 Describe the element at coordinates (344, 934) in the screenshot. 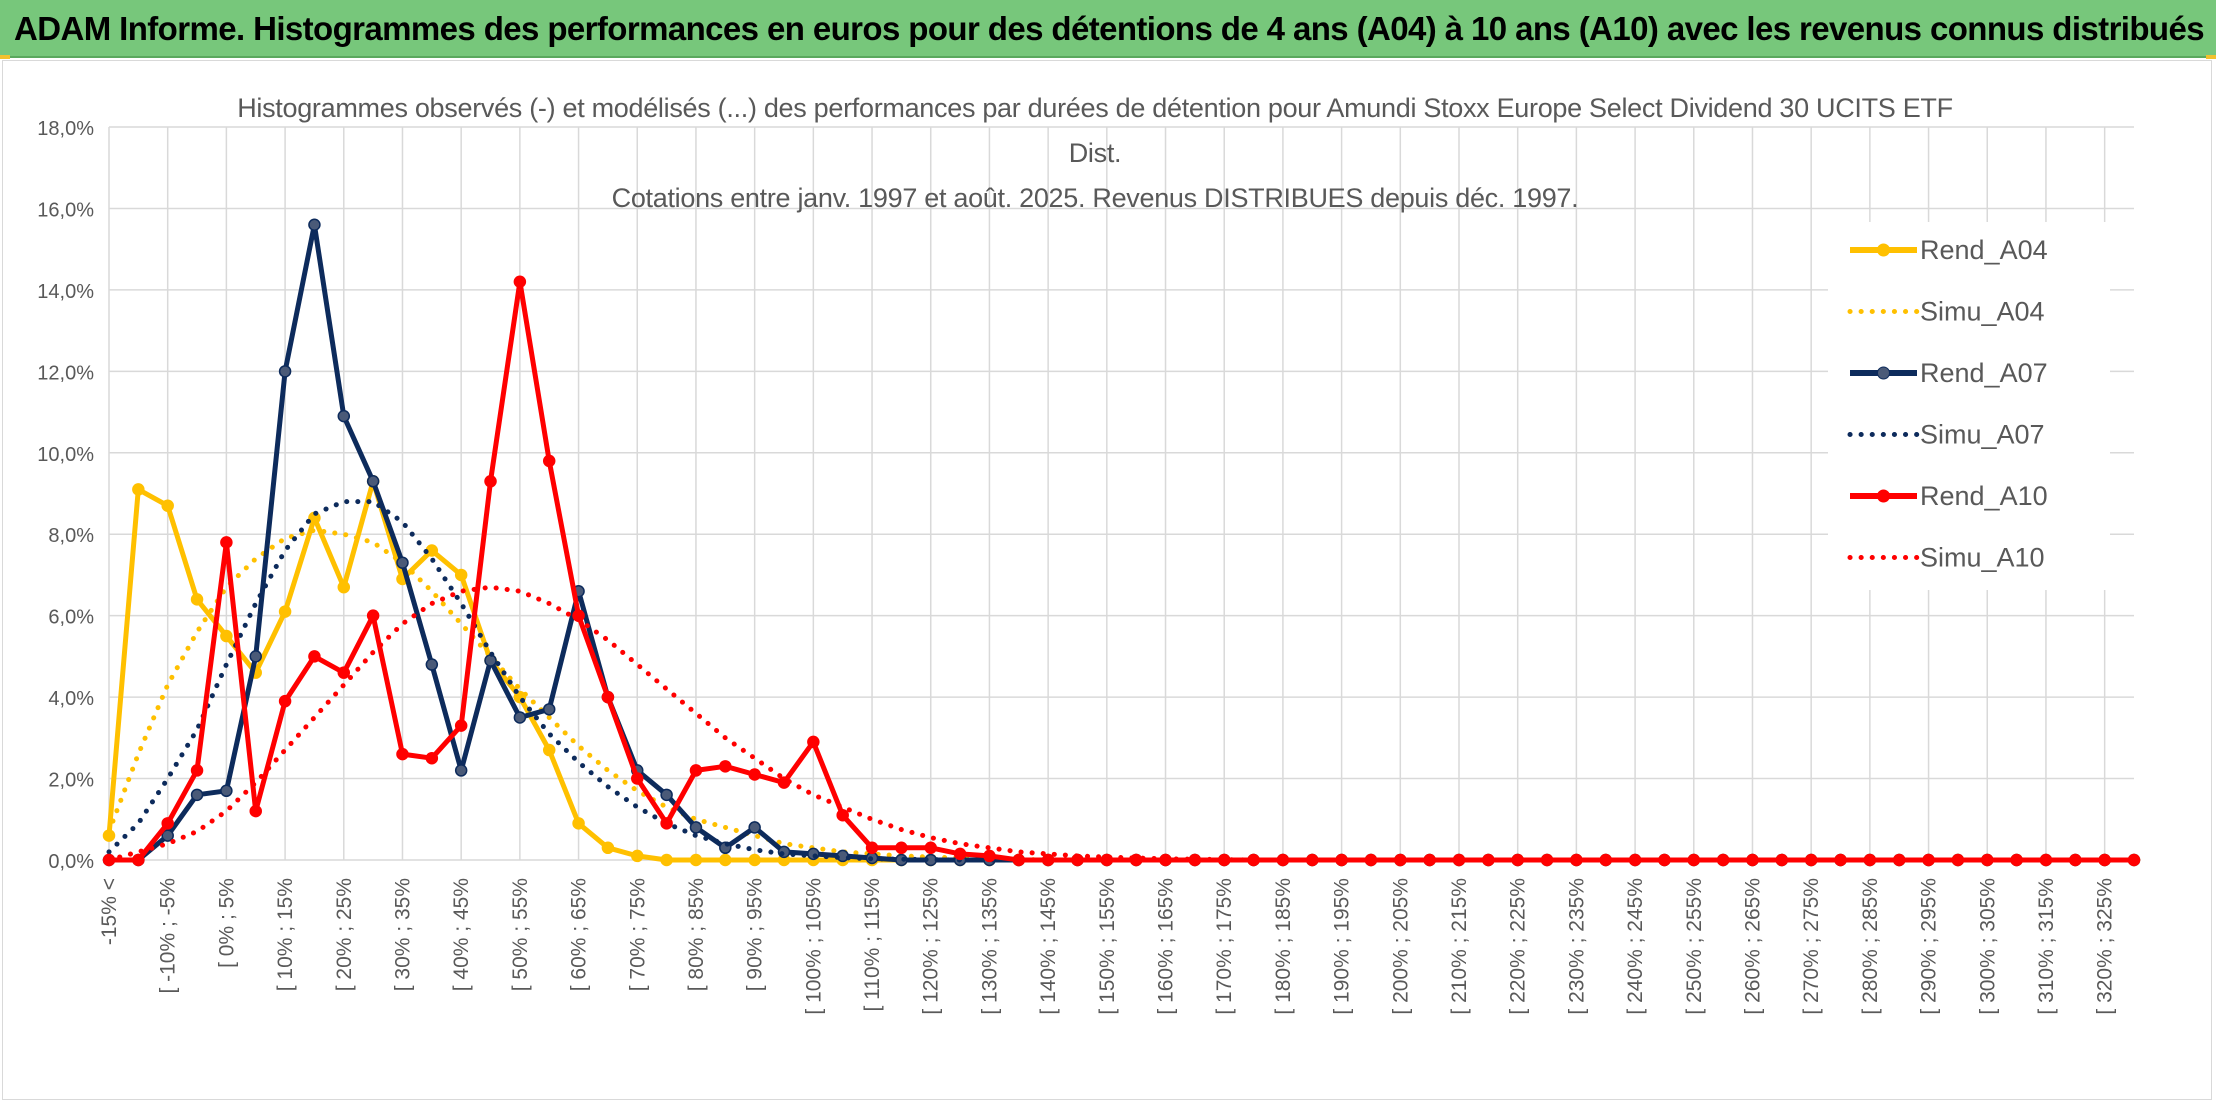

I see `x-tick-label: [ 20% ; 25%` at that location.